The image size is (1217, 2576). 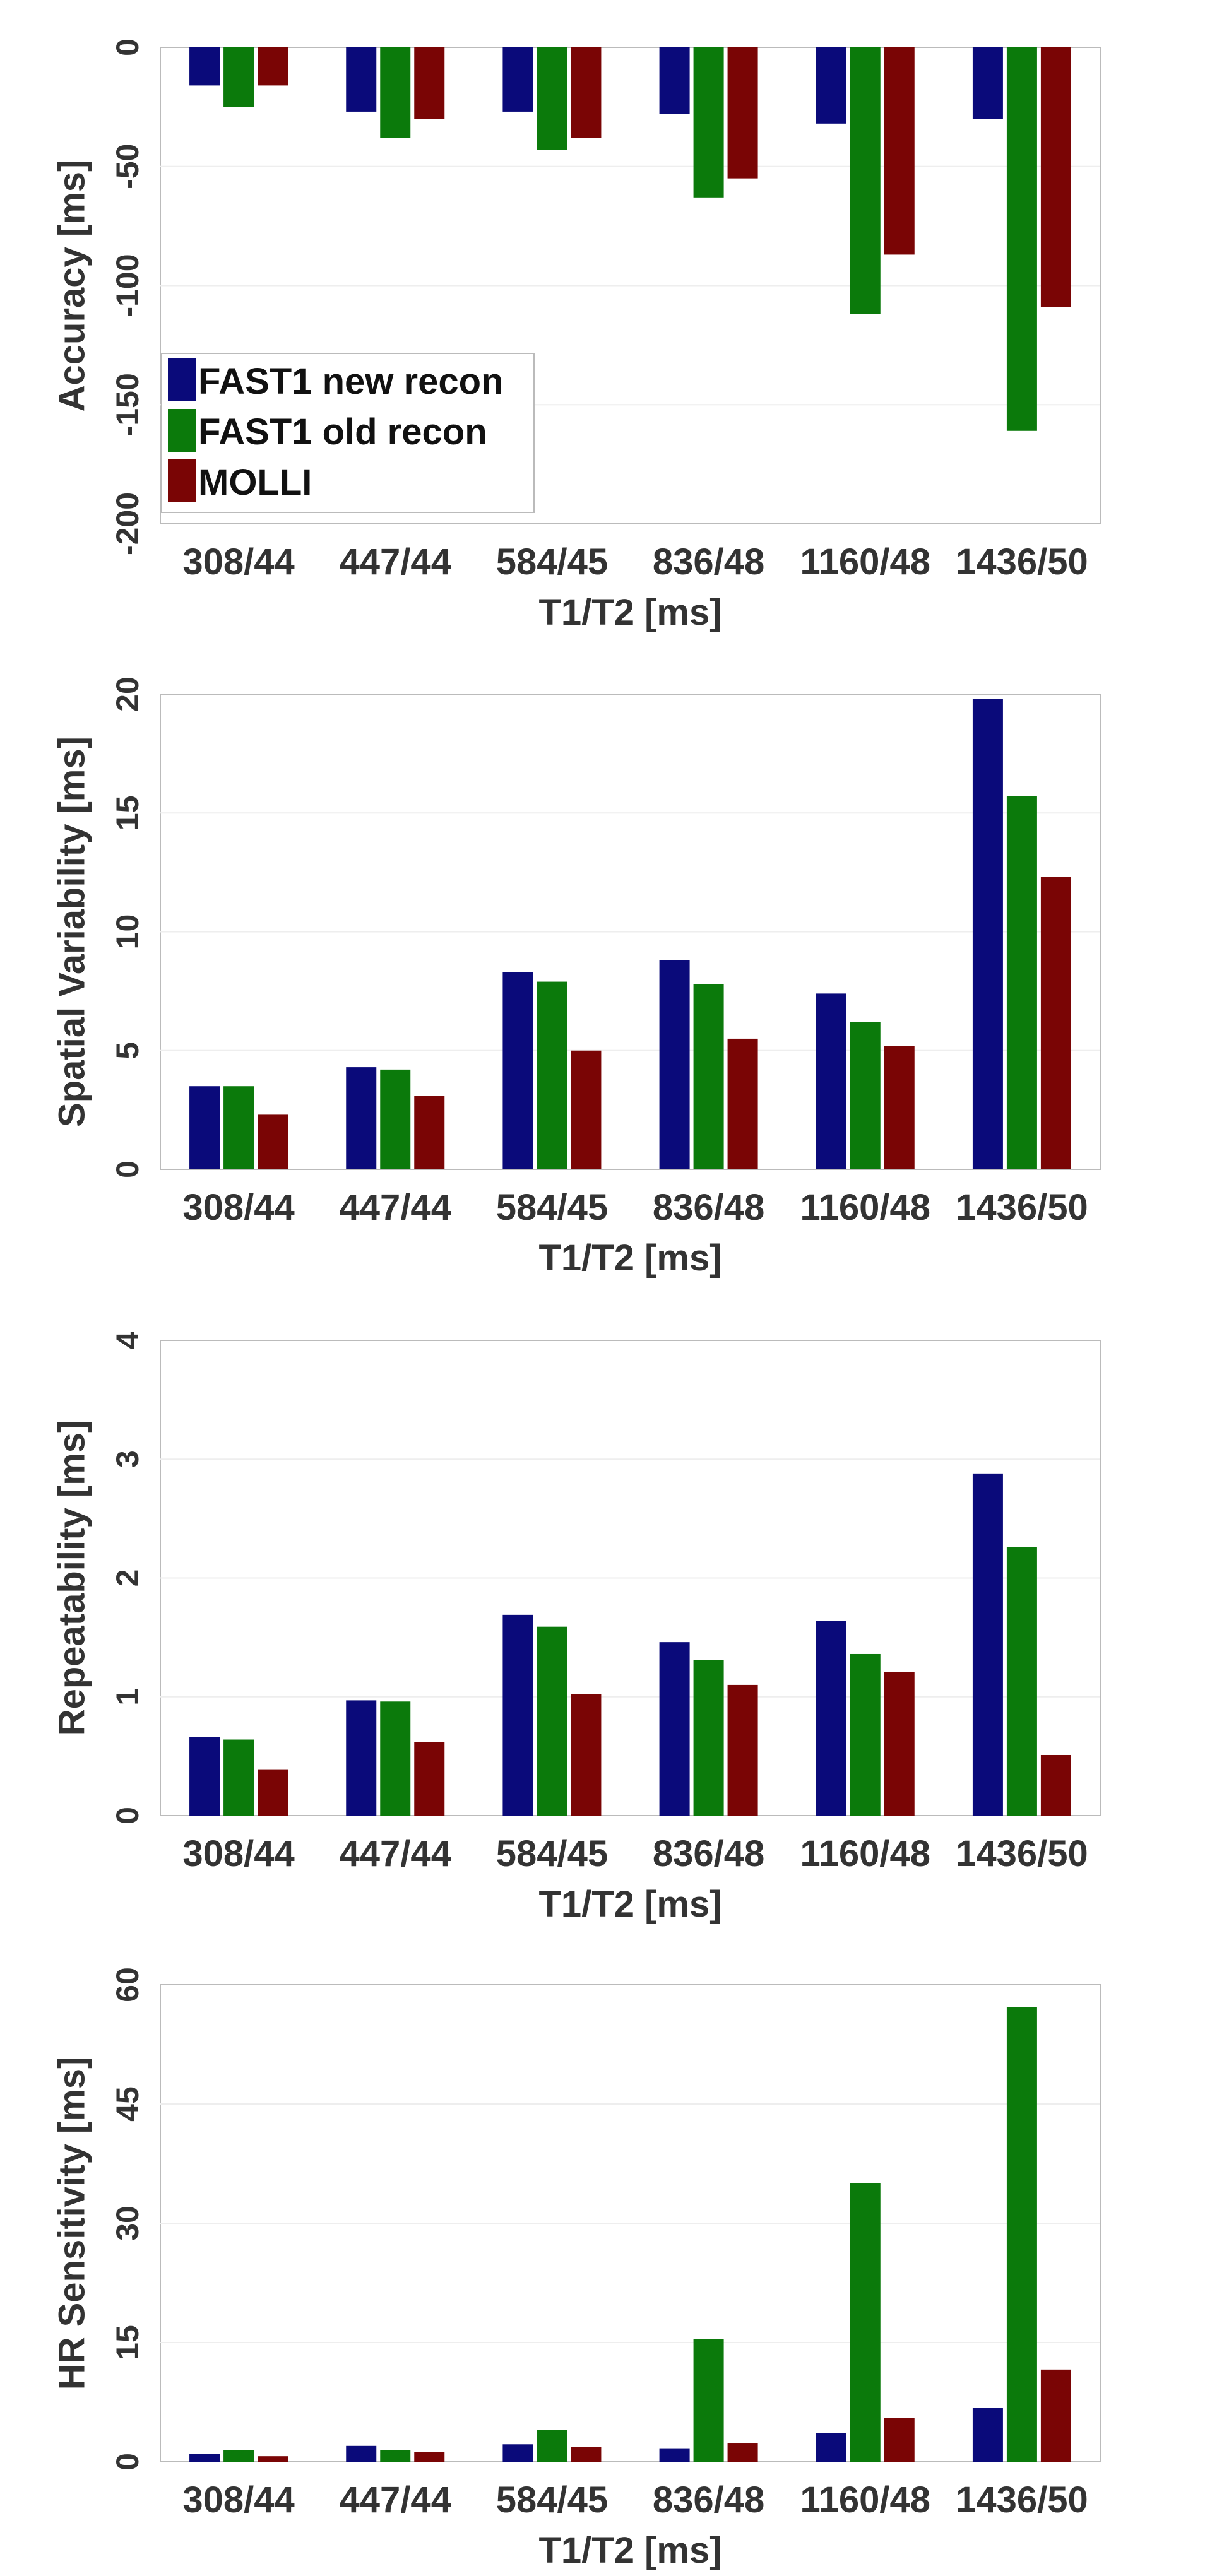 What do you see at coordinates (127, 1984) in the screenshot?
I see `y-tick-label: 60` at bounding box center [127, 1984].